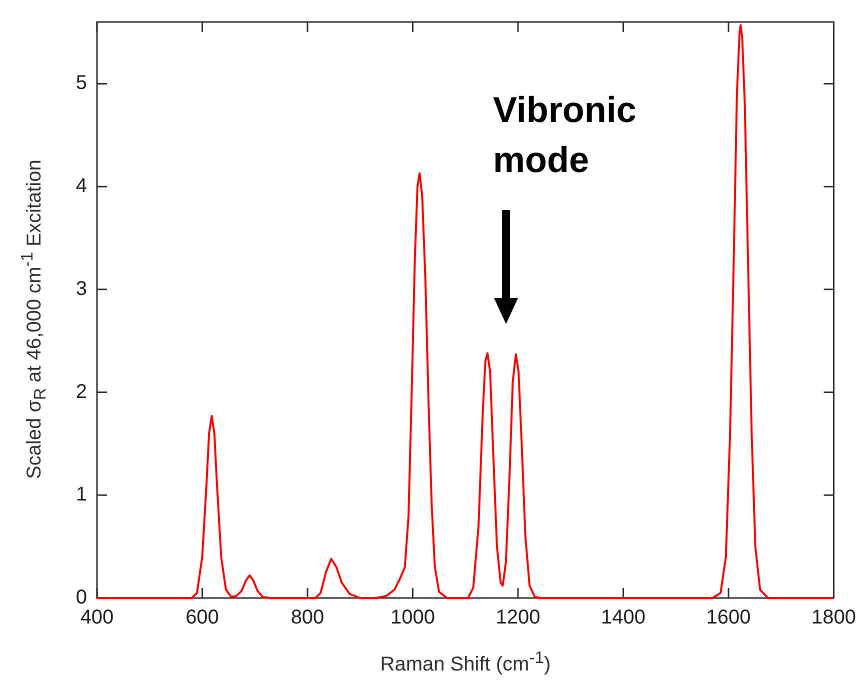 The height and width of the screenshot is (681, 864). Describe the element at coordinates (202, 617) in the screenshot. I see `x-tick-label: 600` at that location.